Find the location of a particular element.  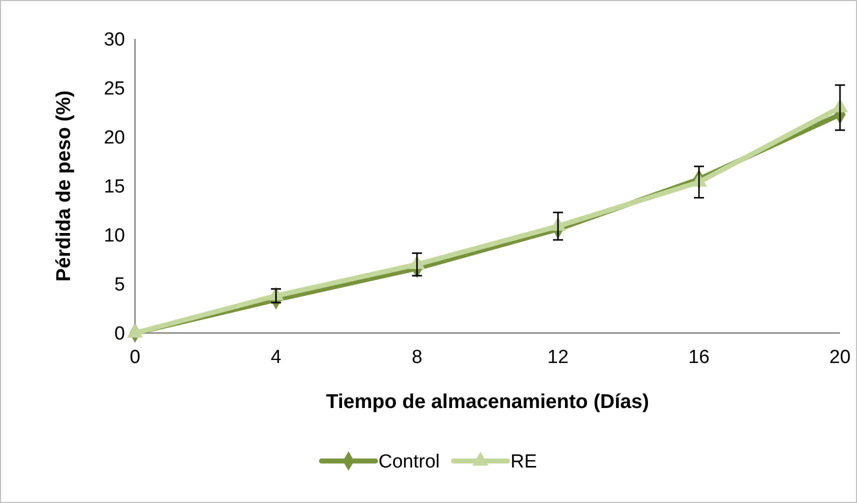

y-tick-label: 10 is located at coordinates (114, 236).